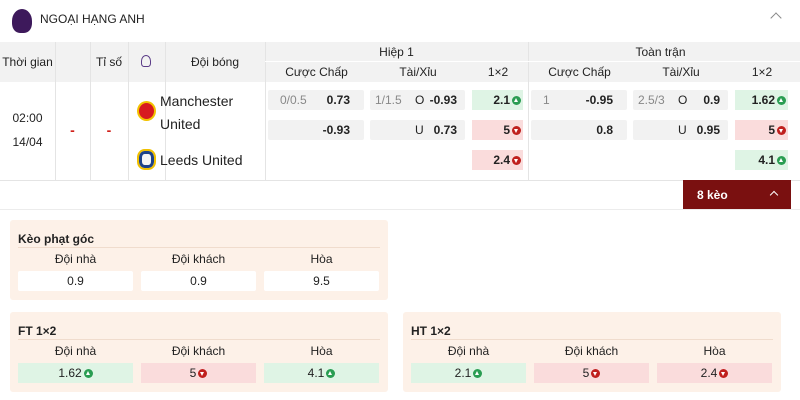 The width and height of the screenshot is (800, 400). Describe the element at coordinates (336, 130) in the screenshot. I see `handicap-odds: -0.93` at that location.